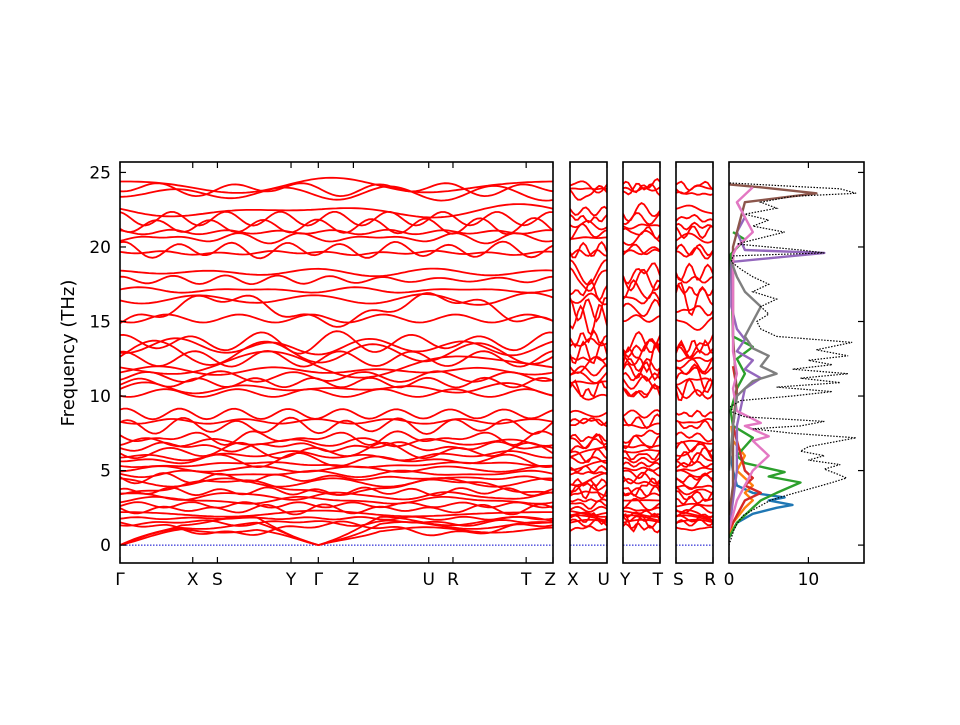 The image size is (960, 725). I want to click on dos-x-tick-label: 0, so click(729, 580).